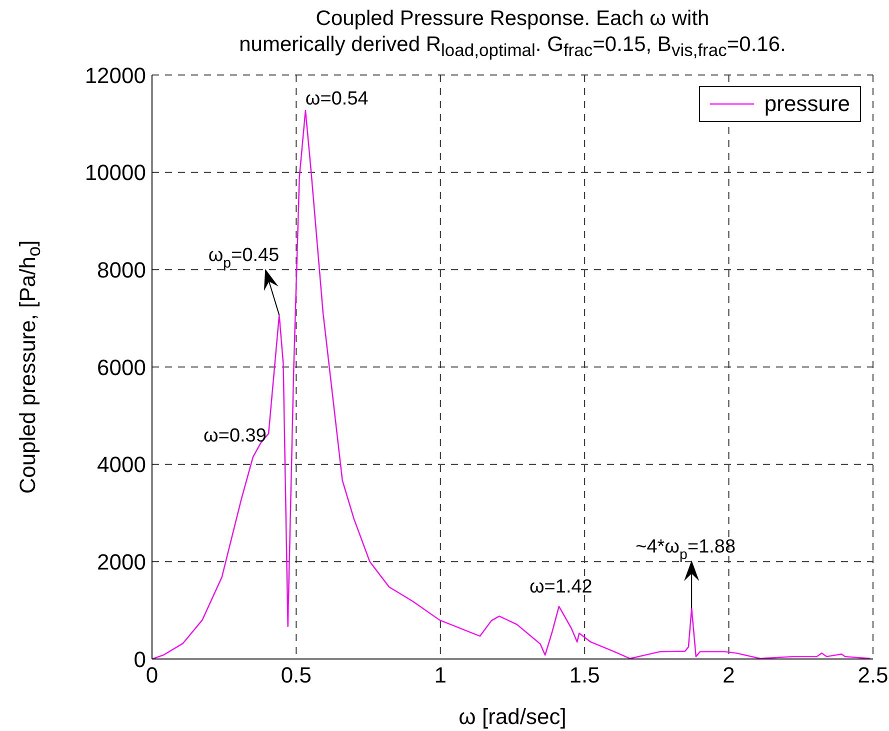  What do you see at coordinates (296, 675) in the screenshot?
I see `x-tick-label: 0.5` at bounding box center [296, 675].